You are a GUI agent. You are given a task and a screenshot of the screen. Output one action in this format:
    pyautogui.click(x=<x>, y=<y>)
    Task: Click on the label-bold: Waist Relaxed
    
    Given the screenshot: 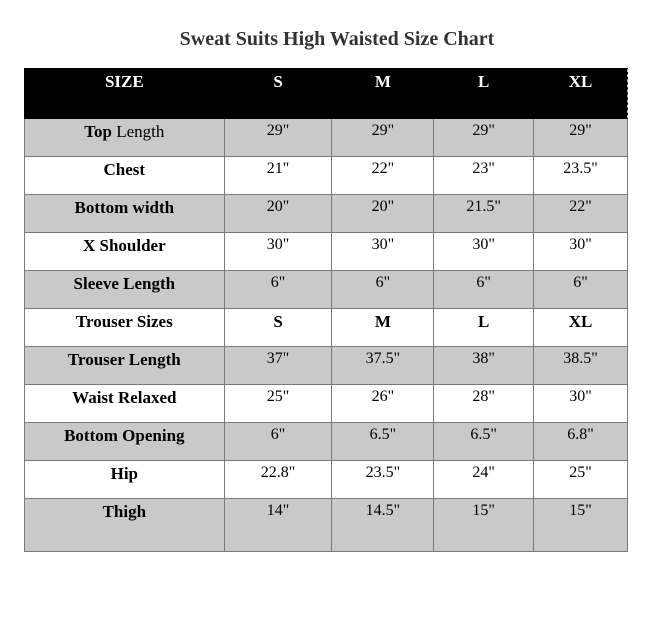 What is the action you would take?
    pyautogui.click(x=124, y=397)
    